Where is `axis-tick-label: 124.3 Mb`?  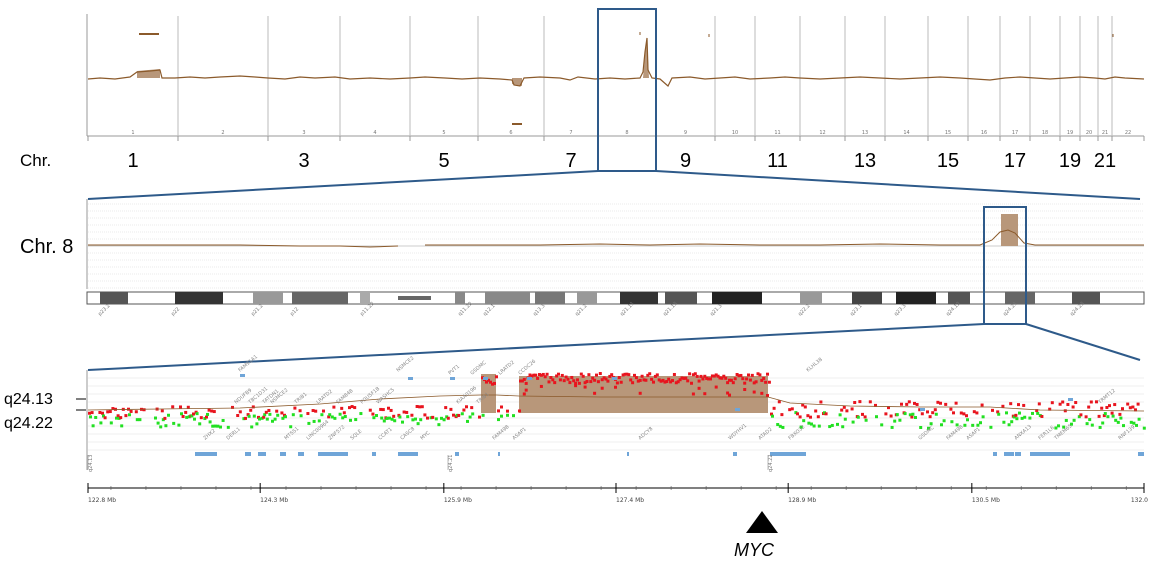 axis-tick-label: 124.3 Mb is located at coordinates (274, 500).